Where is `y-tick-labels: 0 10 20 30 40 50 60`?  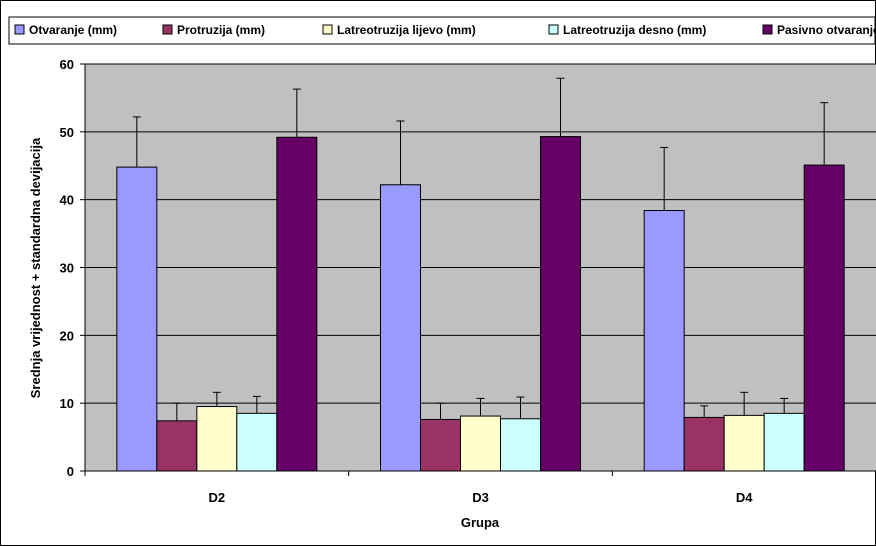 y-tick-labels: 0 10 20 30 40 50 60 is located at coordinates (67, 268).